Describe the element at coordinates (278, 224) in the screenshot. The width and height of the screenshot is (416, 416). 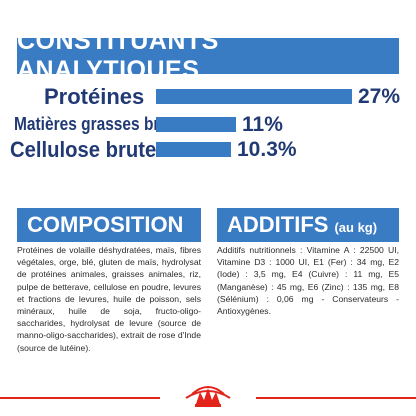
I see `additives-title: ADDITIFS` at that location.